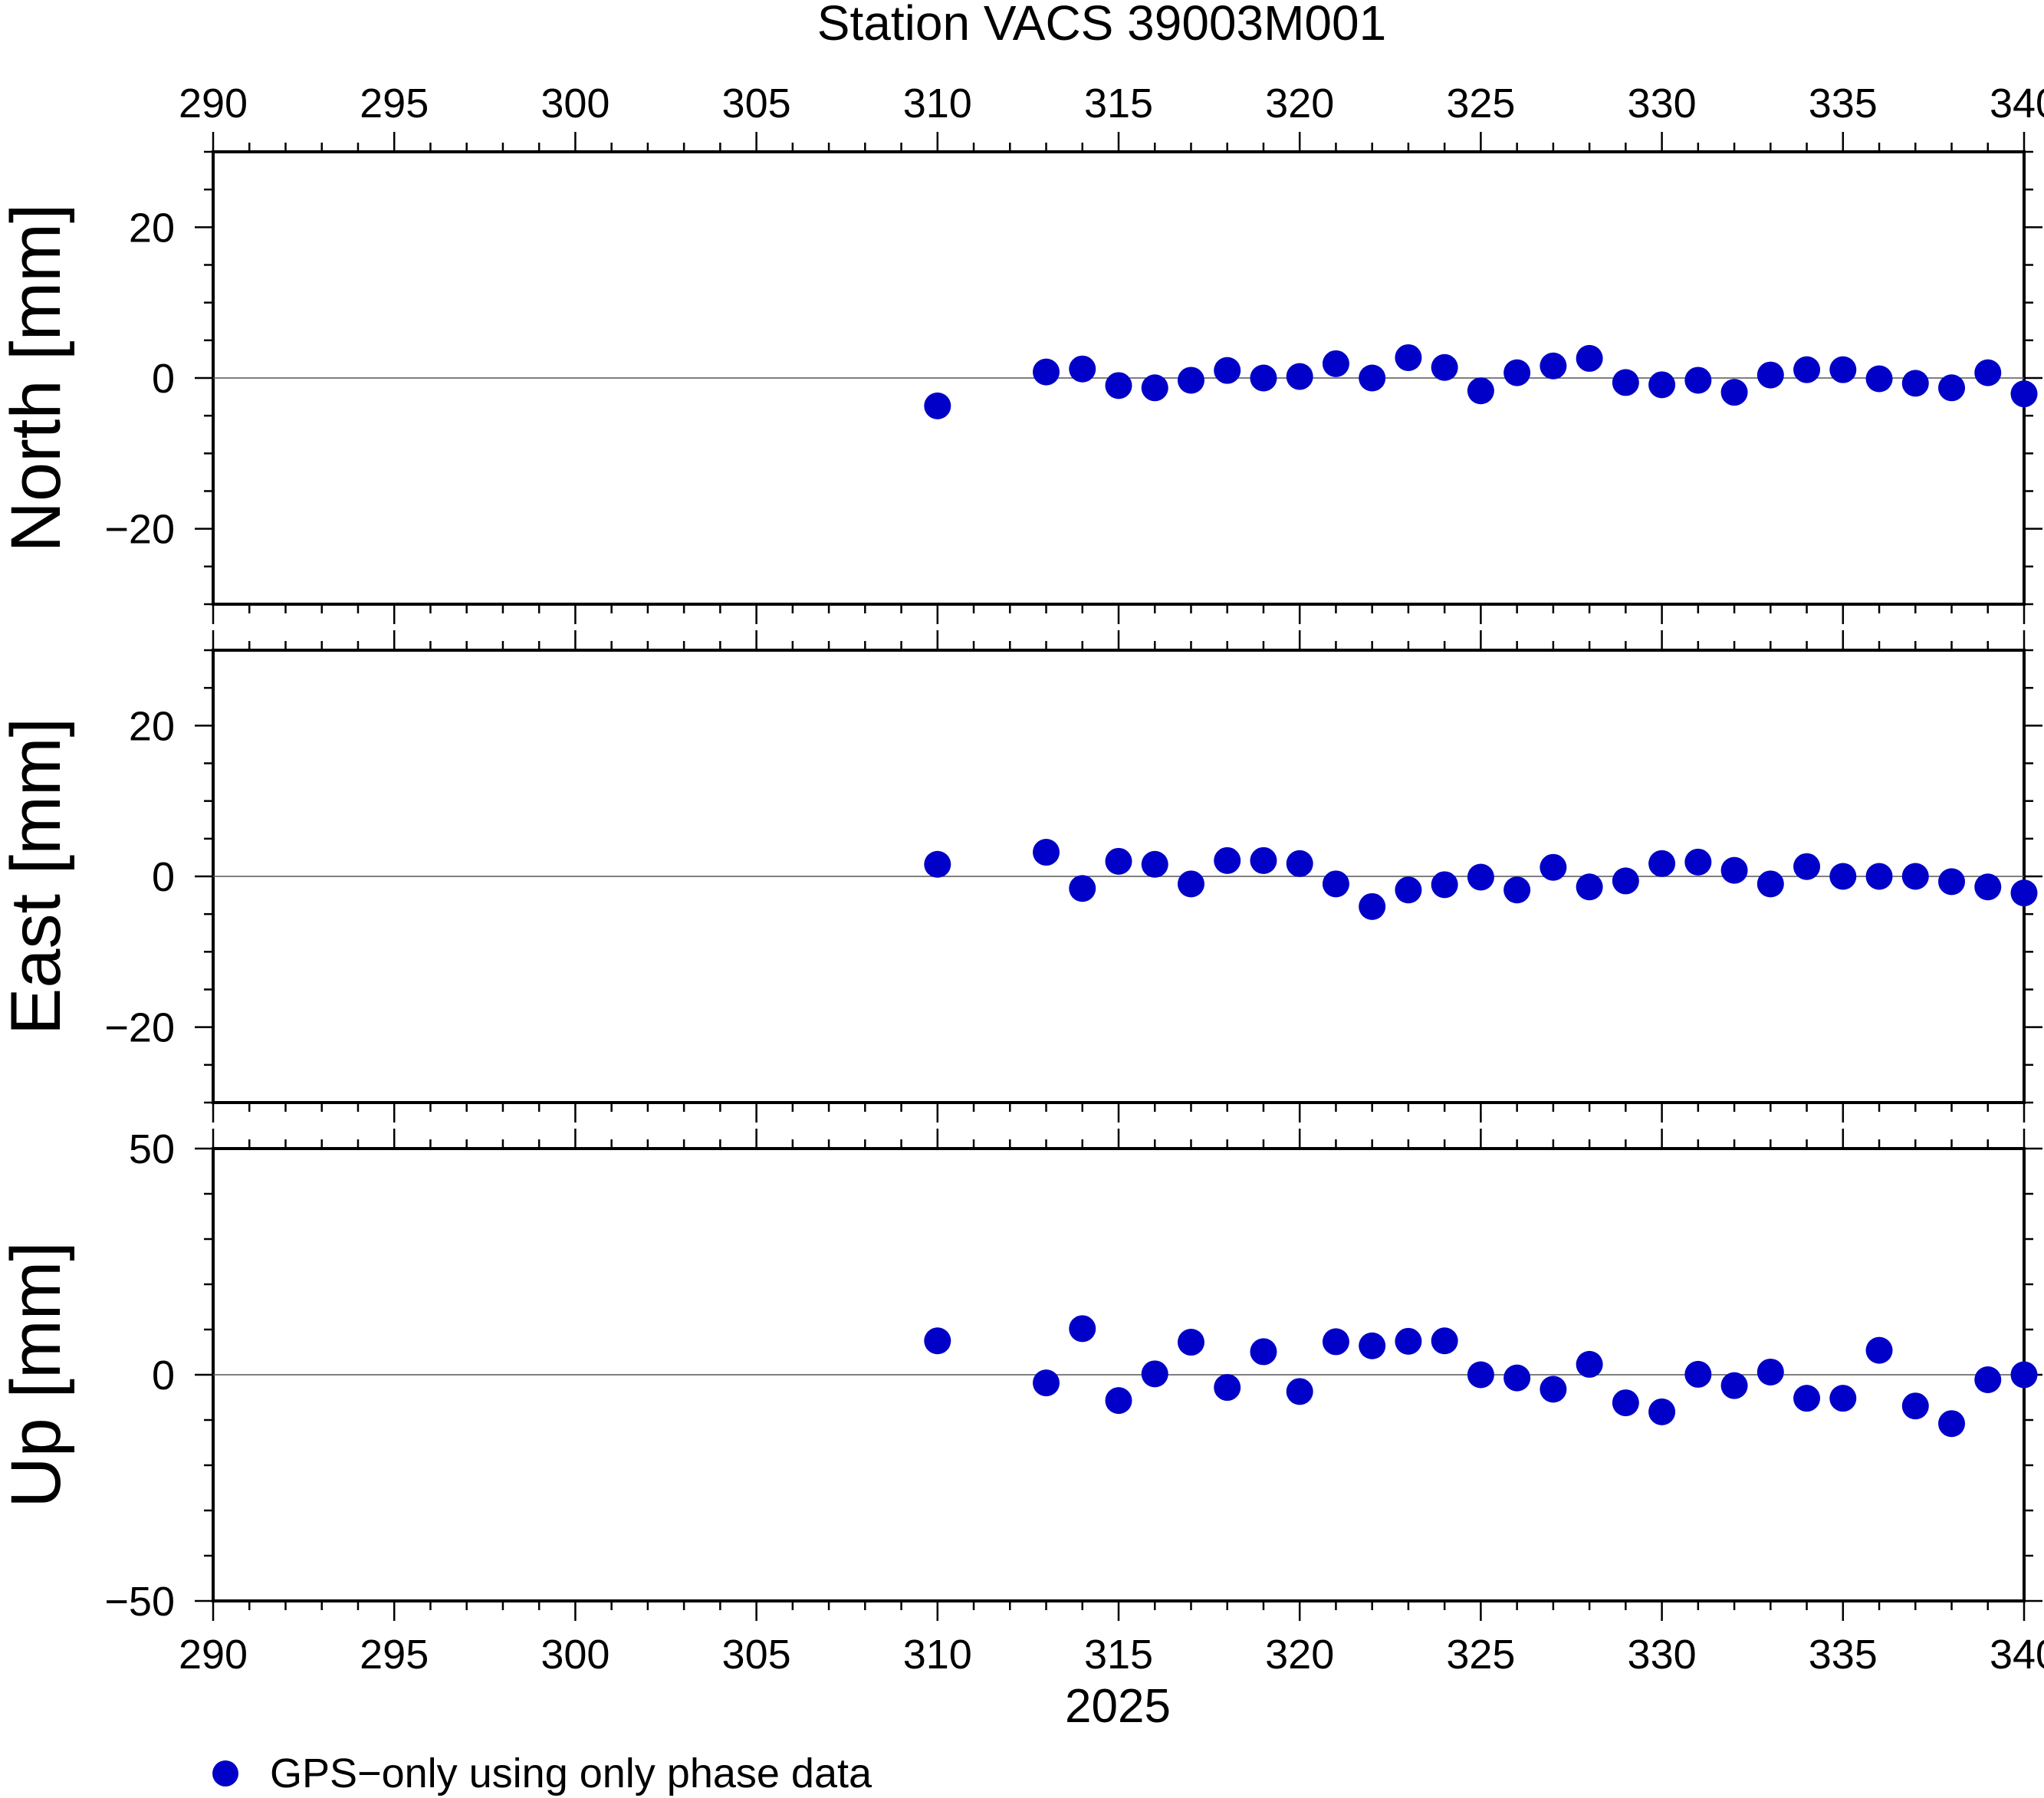 The height and width of the screenshot is (1798, 2044). I want to click on y-axis-title: East [mm], so click(38, 877).